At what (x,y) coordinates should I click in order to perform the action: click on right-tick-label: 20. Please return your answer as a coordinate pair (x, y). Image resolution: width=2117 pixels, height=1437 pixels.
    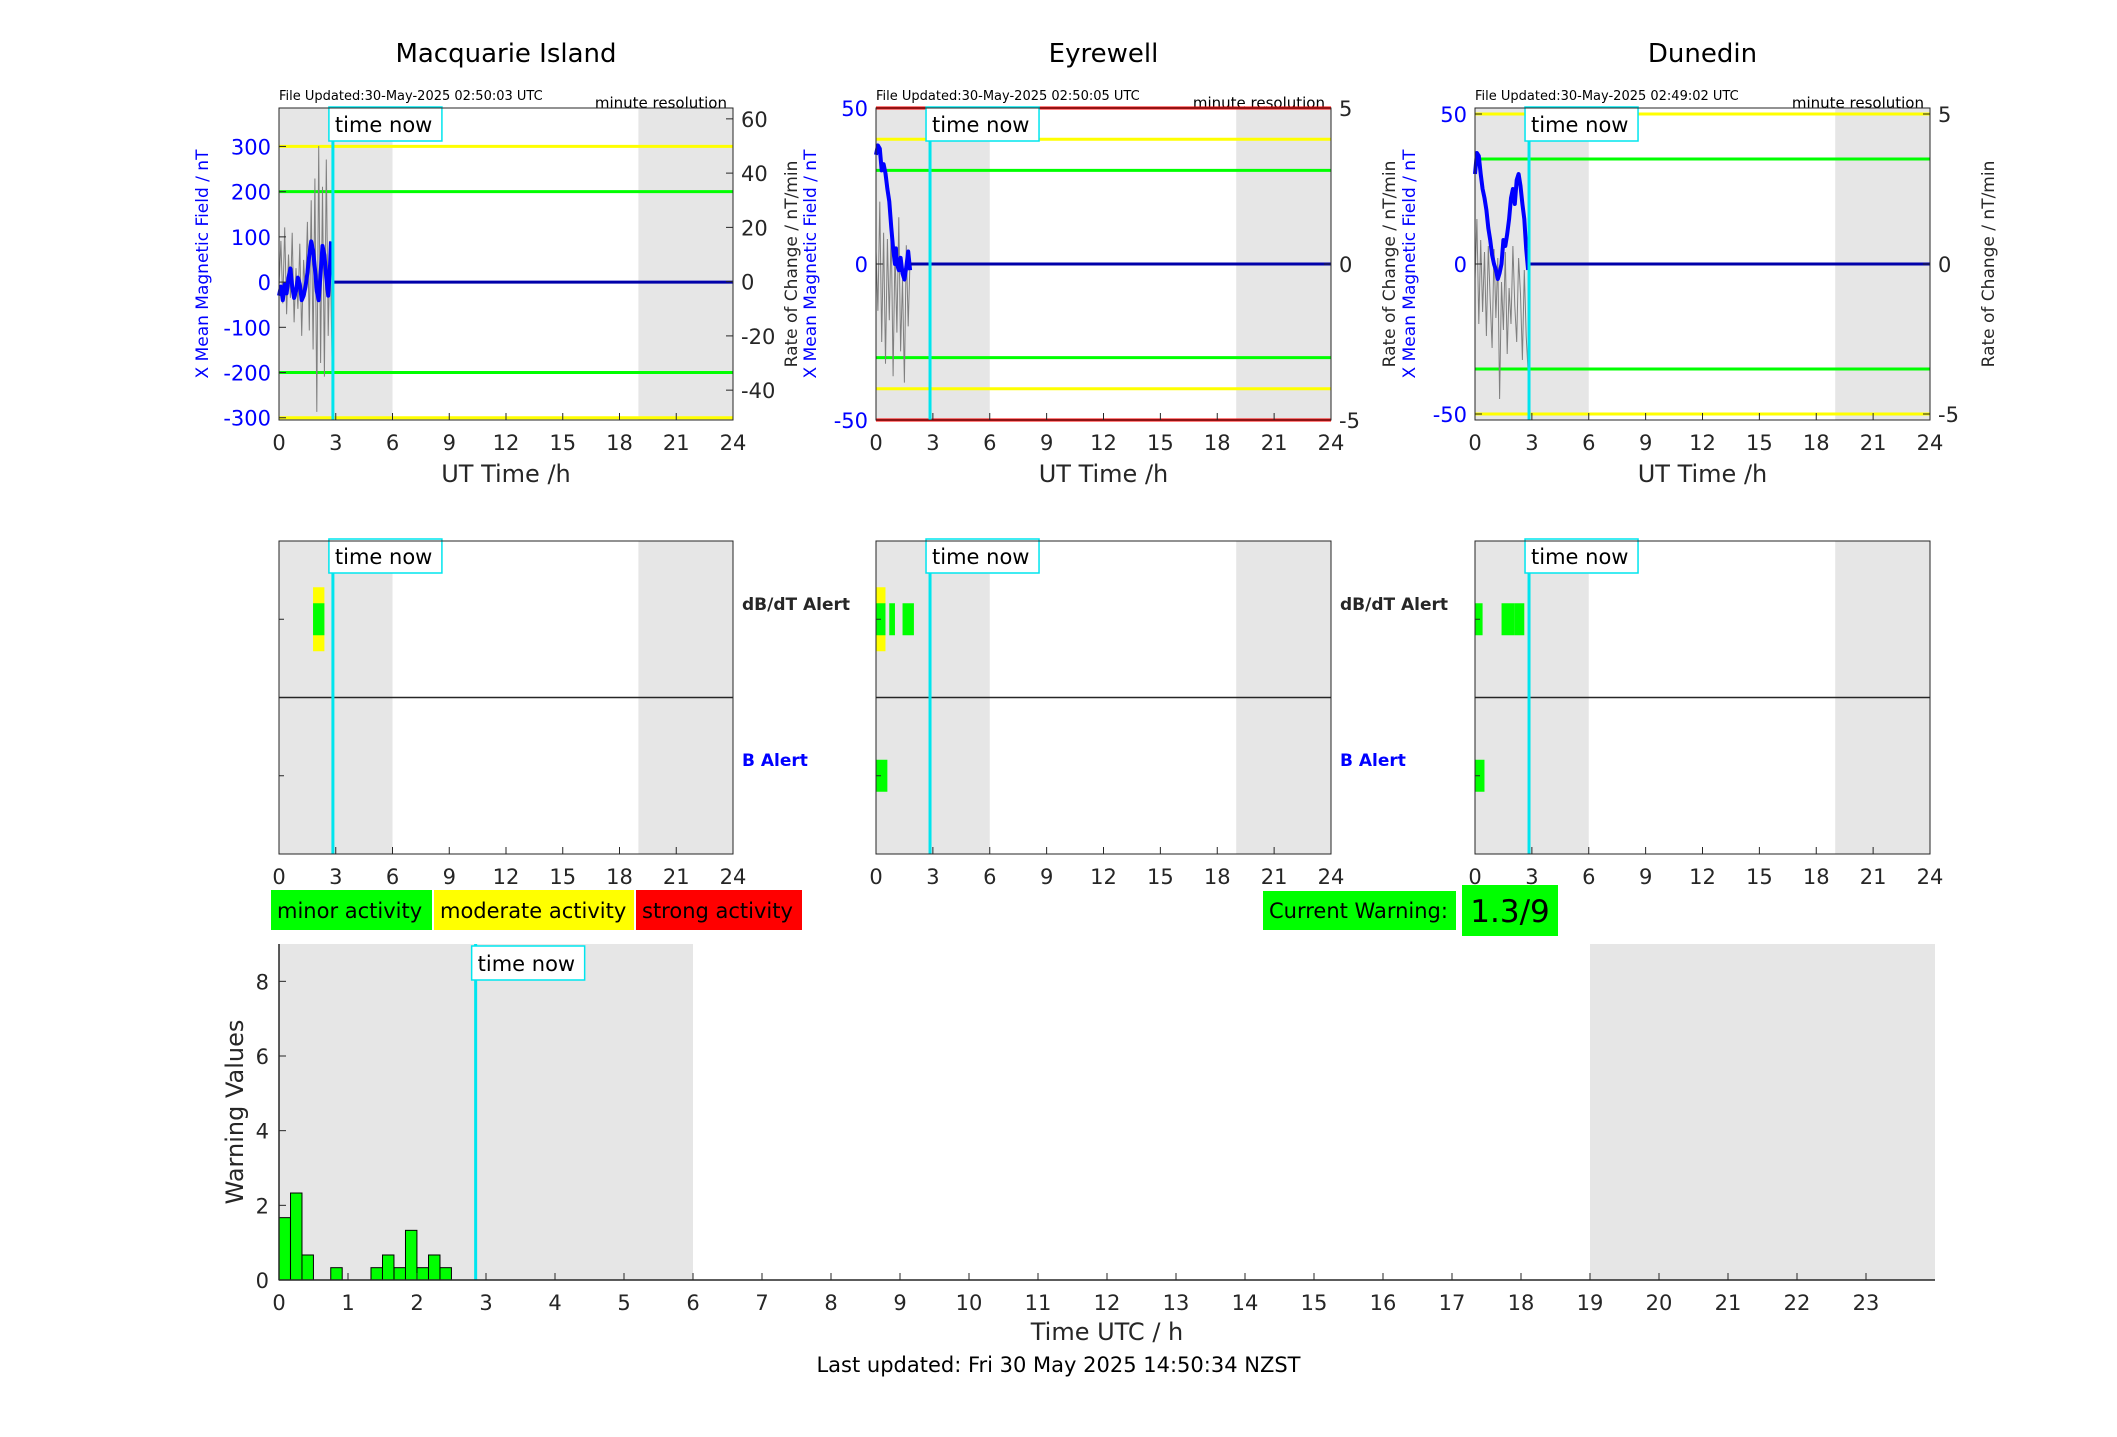
    Looking at the image, I should click on (754, 228).